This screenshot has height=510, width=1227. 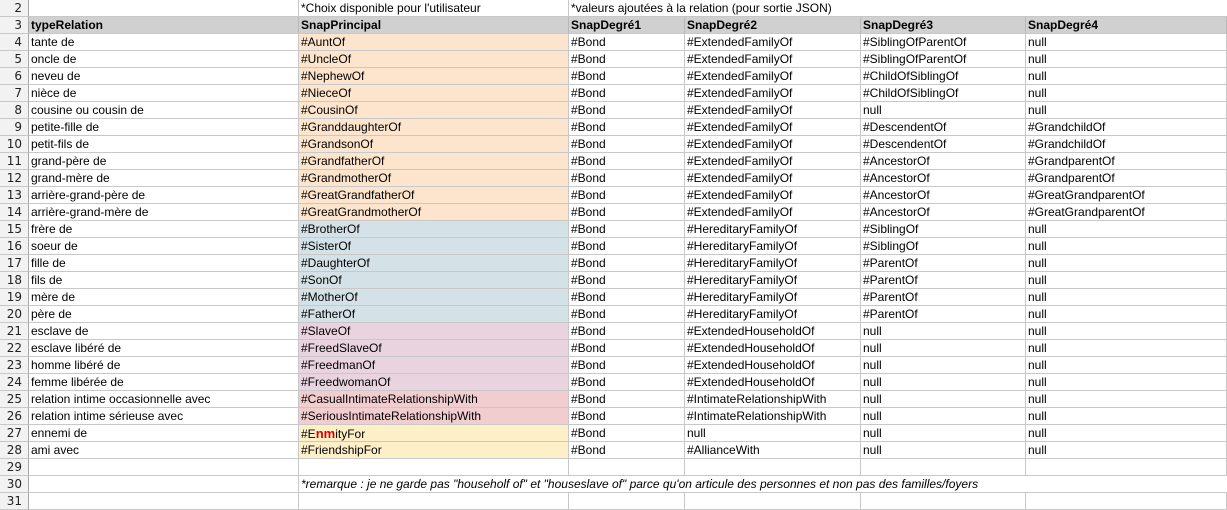 What do you see at coordinates (164, 229) in the screenshot?
I see `cell-typerelation: frère de` at bounding box center [164, 229].